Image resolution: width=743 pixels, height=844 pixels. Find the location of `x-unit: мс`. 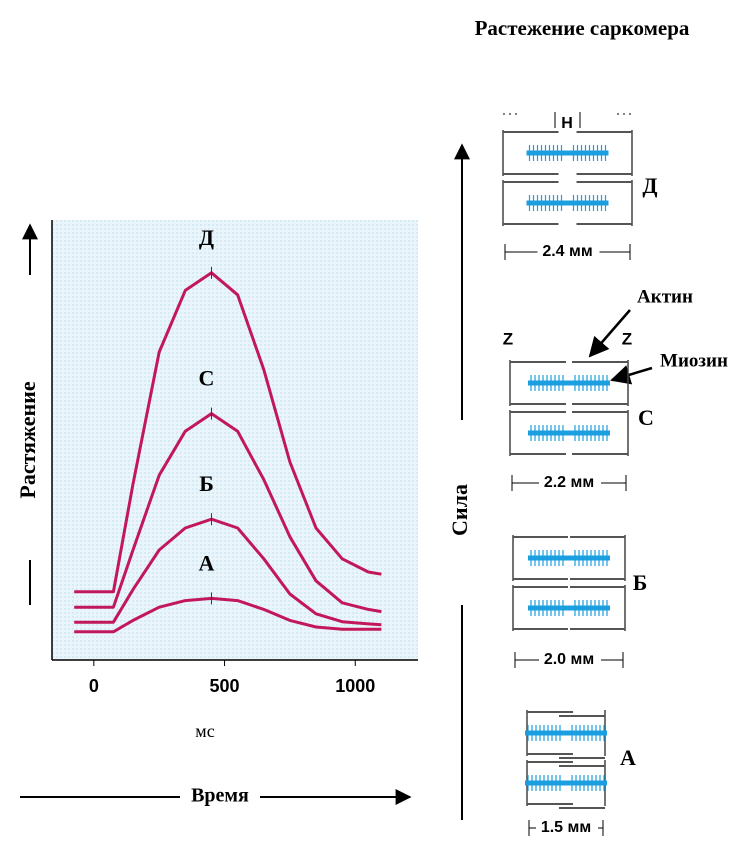

x-unit: мс is located at coordinates (204, 731).